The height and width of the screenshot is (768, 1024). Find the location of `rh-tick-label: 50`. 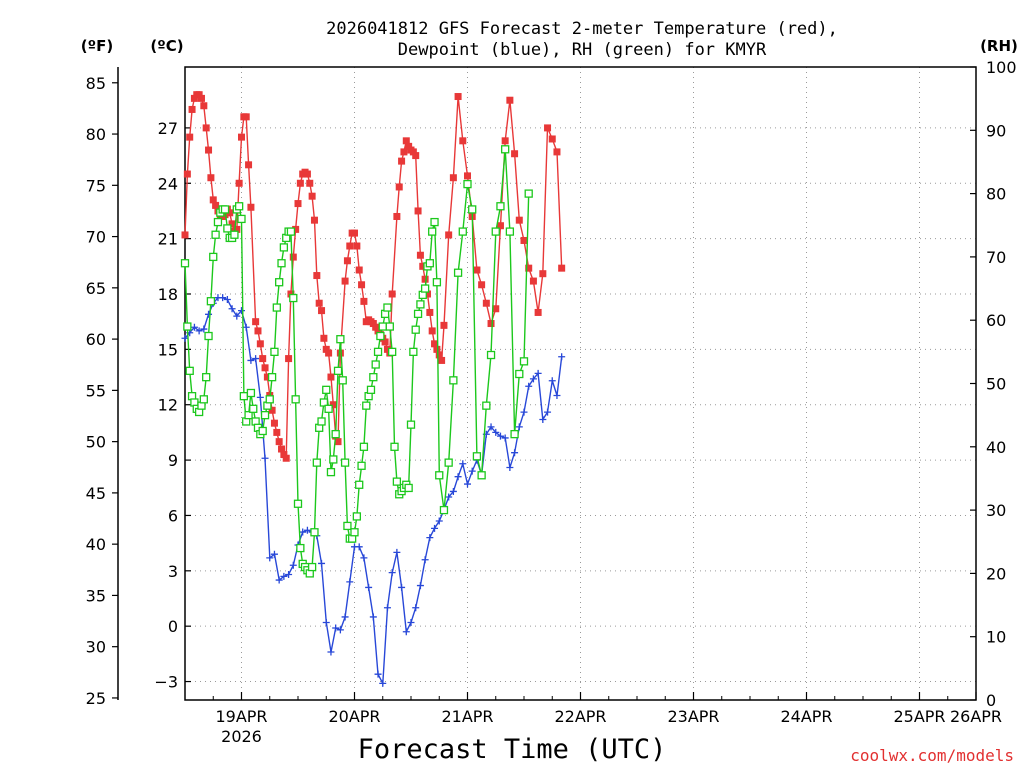

rh-tick-label: 50 is located at coordinates (996, 384).